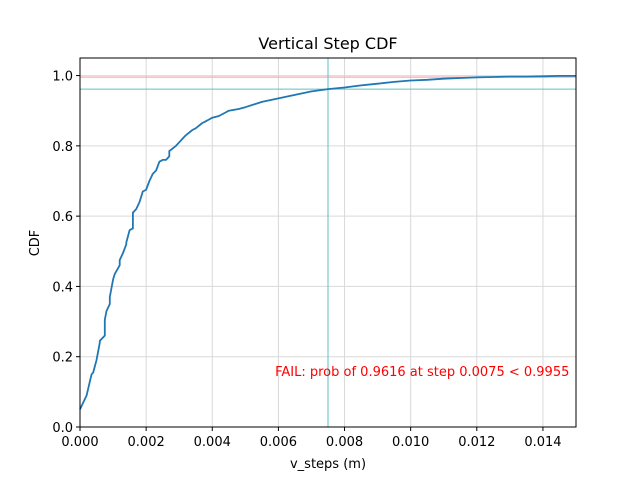 This screenshot has height=480, width=640. I want to click on x-tick-label: 0.000, so click(79, 442).